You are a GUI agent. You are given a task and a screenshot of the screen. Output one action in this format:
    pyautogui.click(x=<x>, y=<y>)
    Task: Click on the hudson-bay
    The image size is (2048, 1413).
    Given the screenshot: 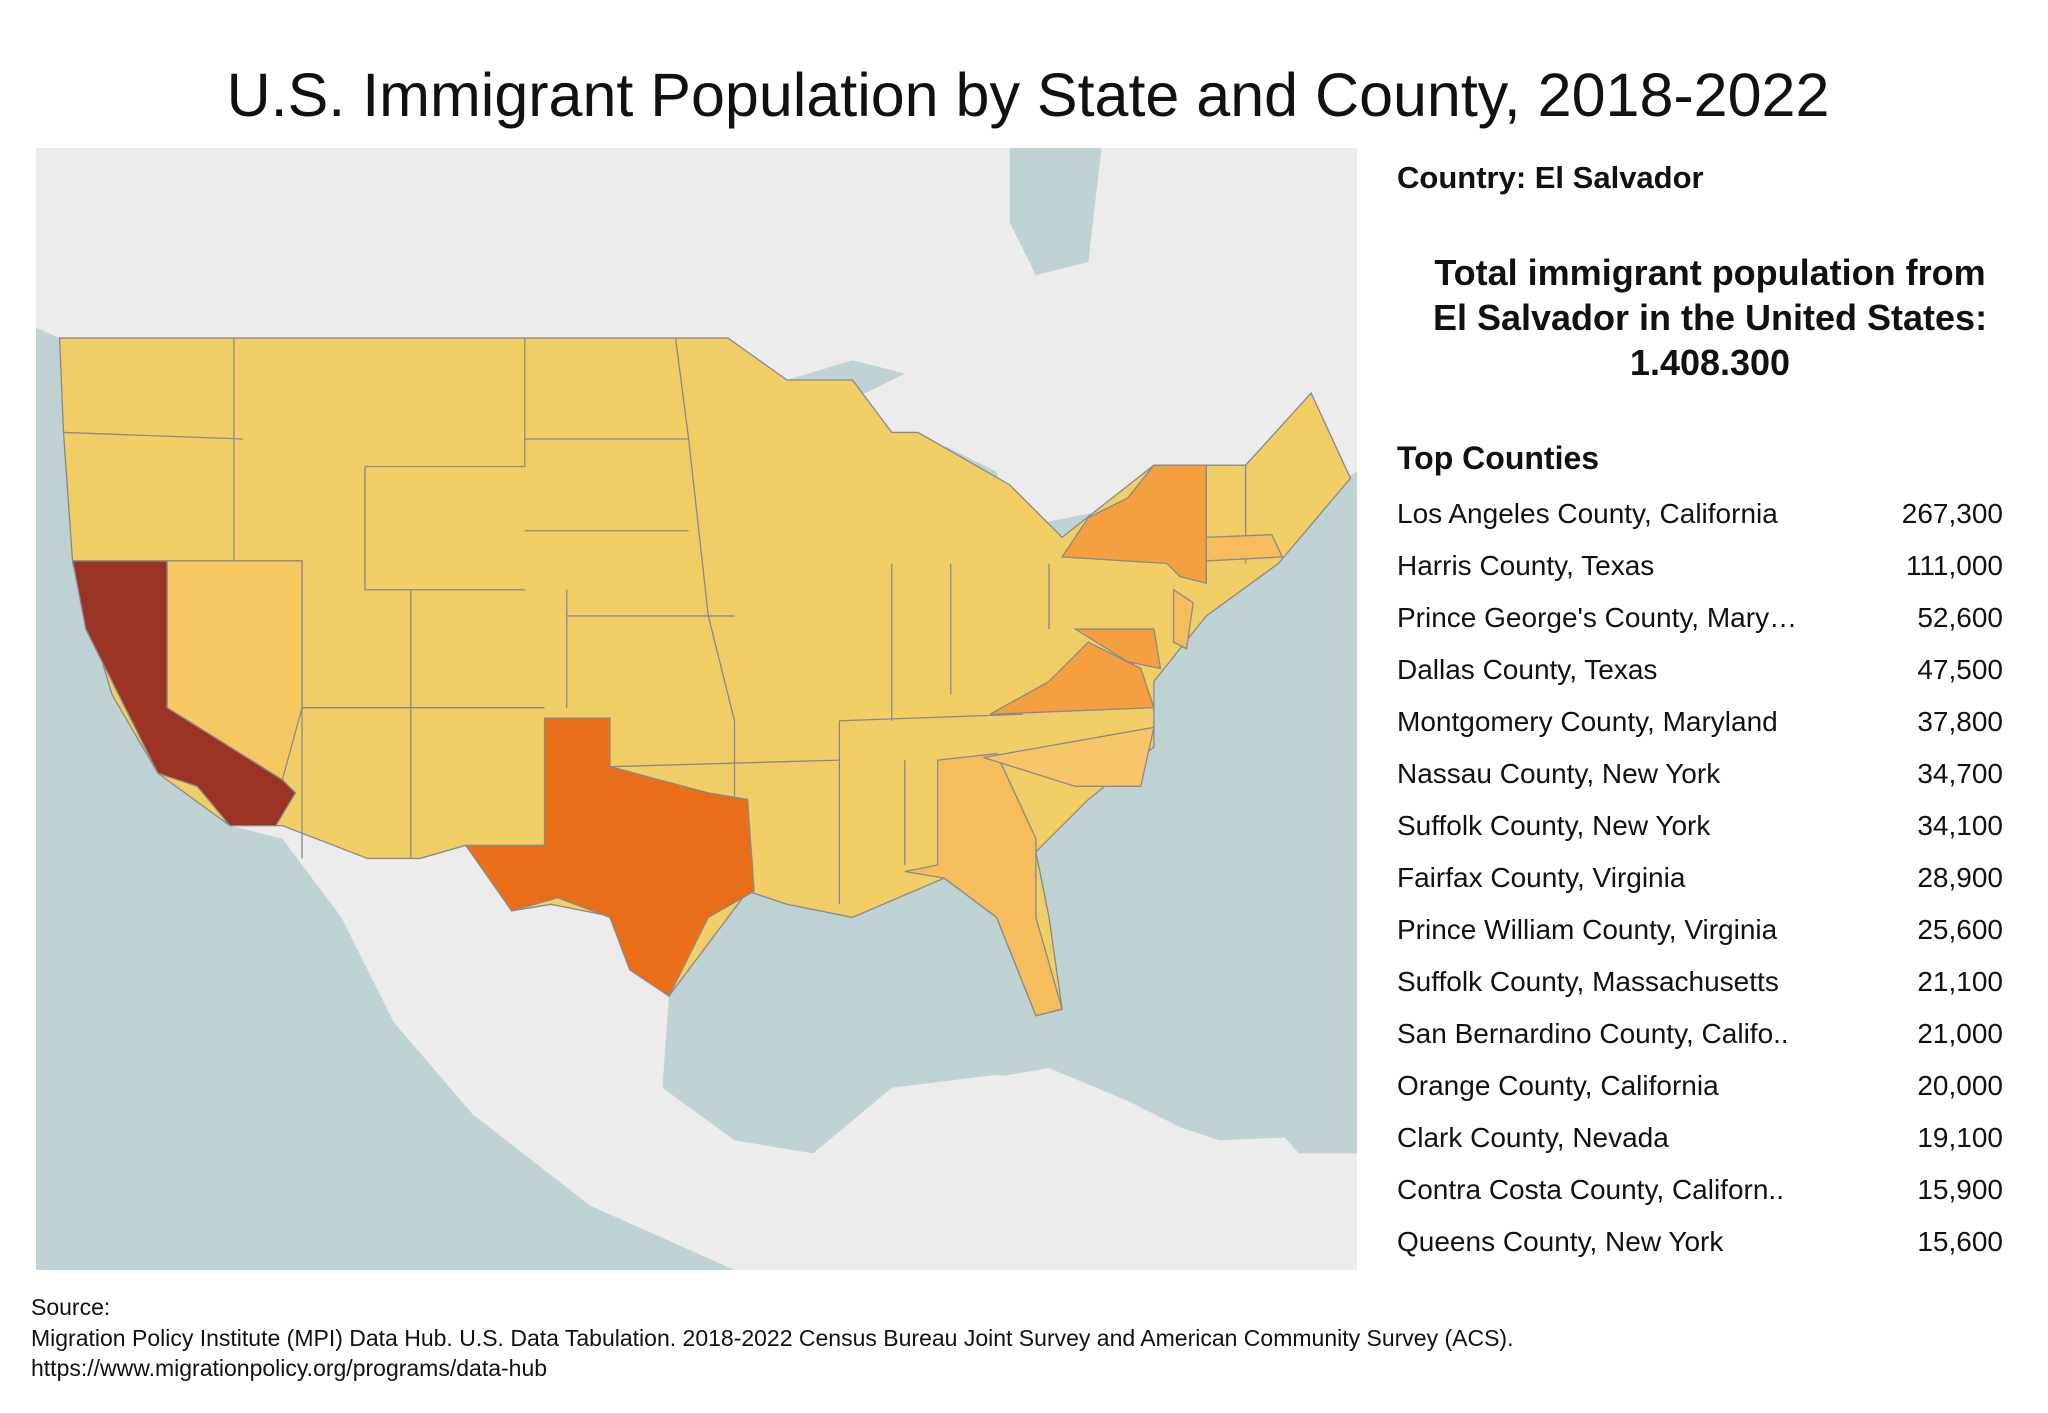 What is the action you would take?
    pyautogui.click(x=1055, y=212)
    